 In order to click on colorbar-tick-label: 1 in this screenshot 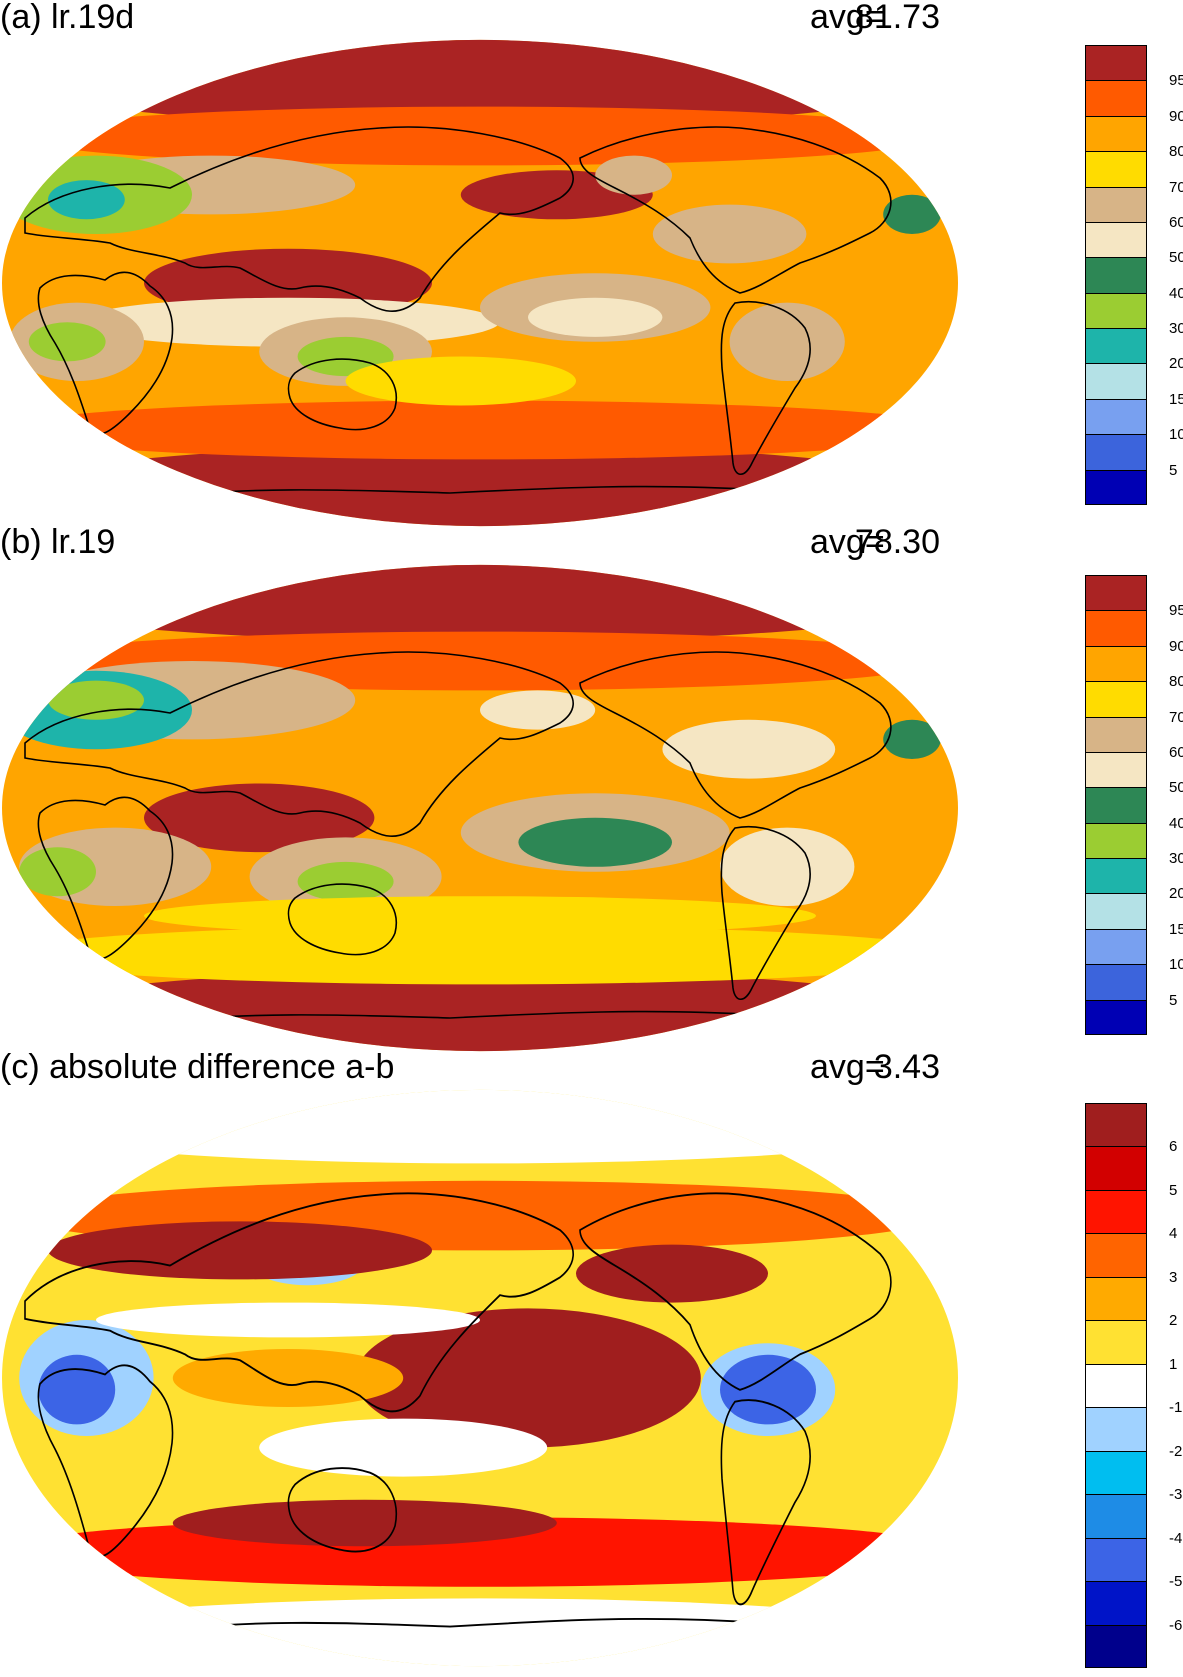, I will do `click(1173, 1364)`.